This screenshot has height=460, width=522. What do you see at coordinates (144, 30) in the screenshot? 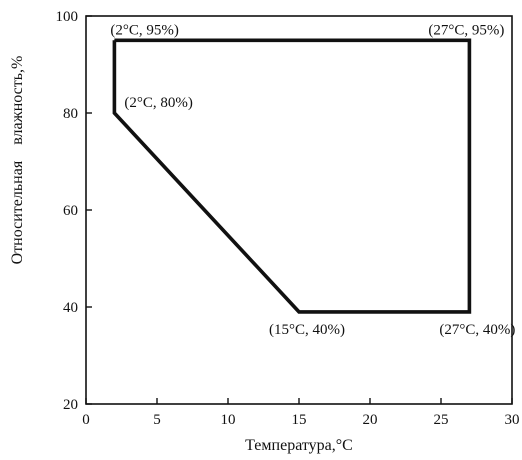
I see `point-label: (2°C, 95%)` at bounding box center [144, 30].